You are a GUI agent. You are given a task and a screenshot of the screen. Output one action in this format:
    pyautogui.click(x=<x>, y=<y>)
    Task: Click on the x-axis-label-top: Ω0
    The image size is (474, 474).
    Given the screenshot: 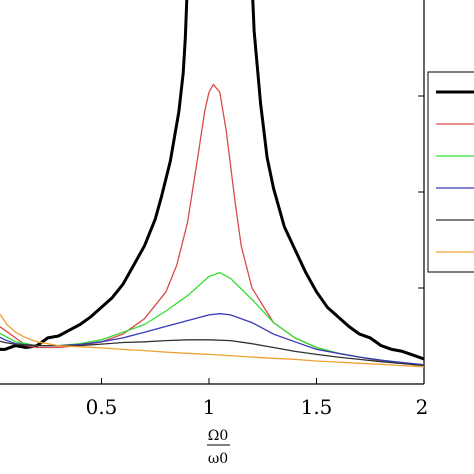 What is the action you would take?
    pyautogui.click(x=218, y=436)
    